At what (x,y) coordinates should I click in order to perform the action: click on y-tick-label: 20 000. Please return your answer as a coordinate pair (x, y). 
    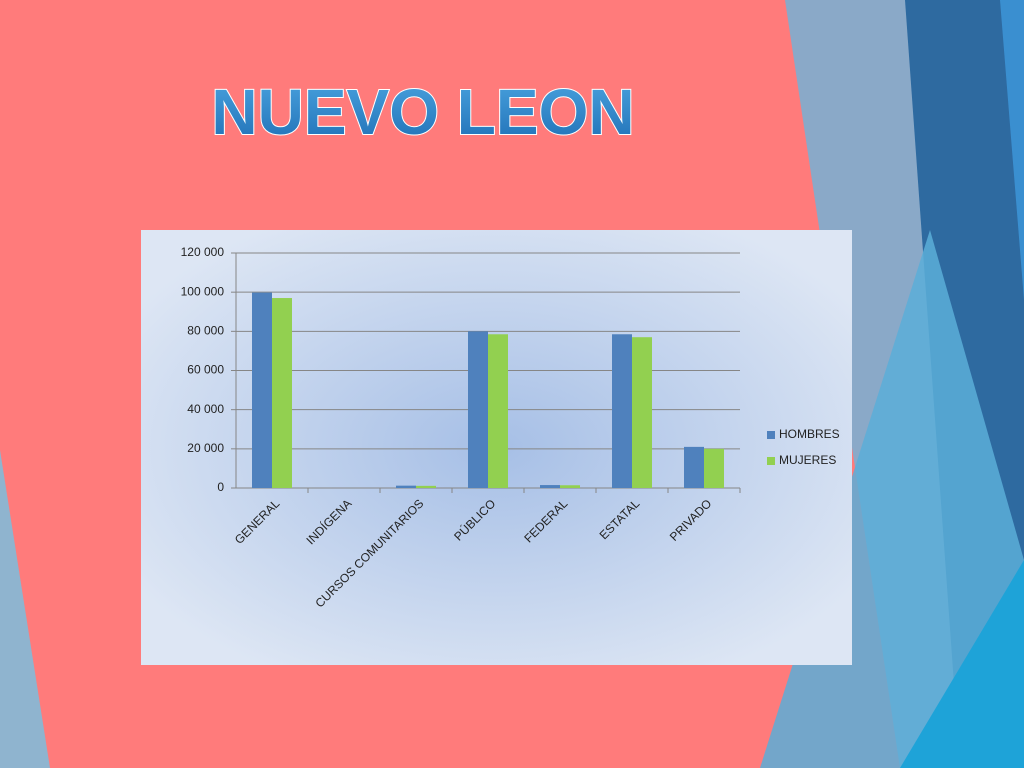
    Looking at the image, I should click on (205, 448).